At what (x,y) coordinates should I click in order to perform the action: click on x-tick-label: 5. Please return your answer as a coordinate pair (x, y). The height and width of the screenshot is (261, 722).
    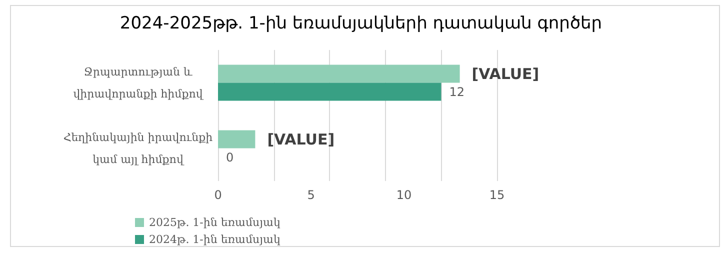
    Looking at the image, I should click on (311, 195).